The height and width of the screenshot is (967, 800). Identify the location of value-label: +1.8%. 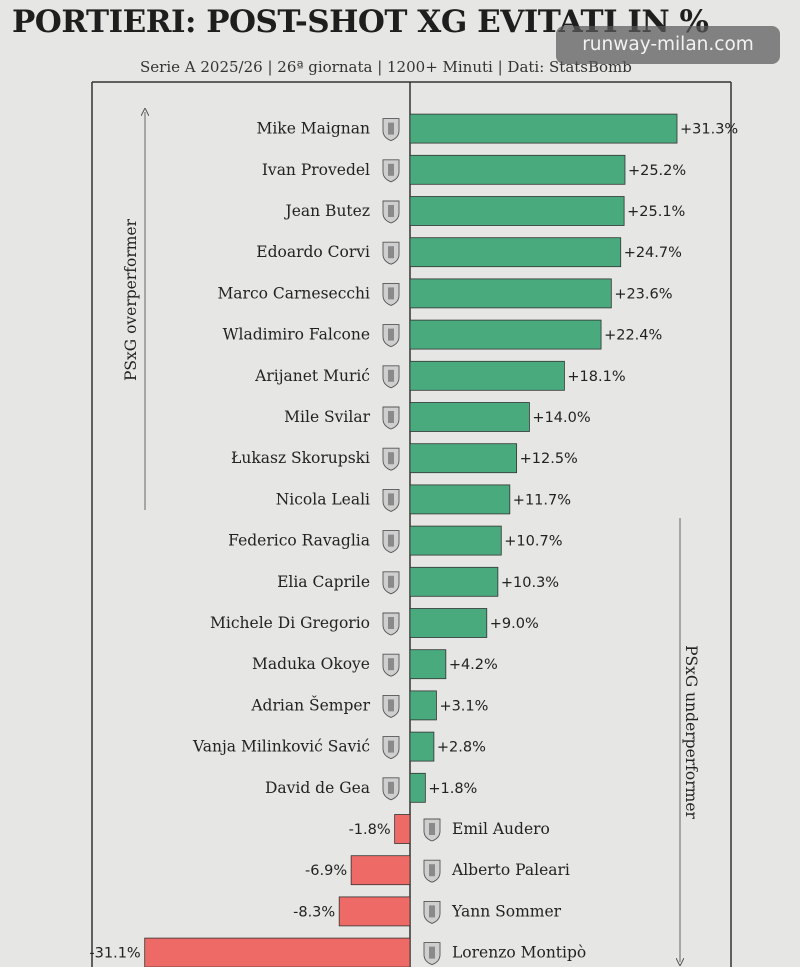
(452, 789).